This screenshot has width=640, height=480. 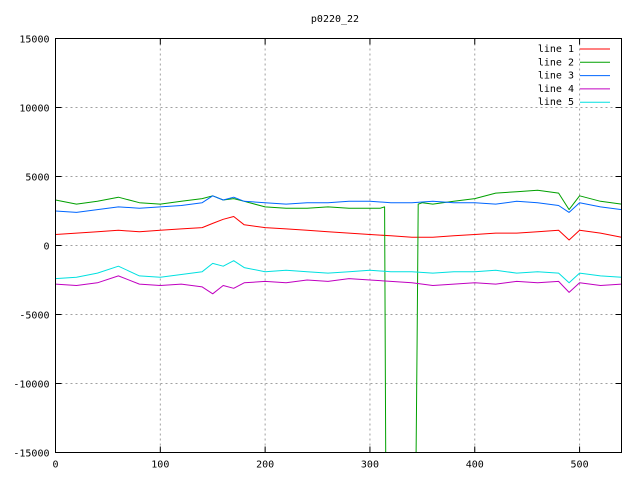 What do you see at coordinates (46, 247) in the screenshot?
I see `y-tick-label: 0` at bounding box center [46, 247].